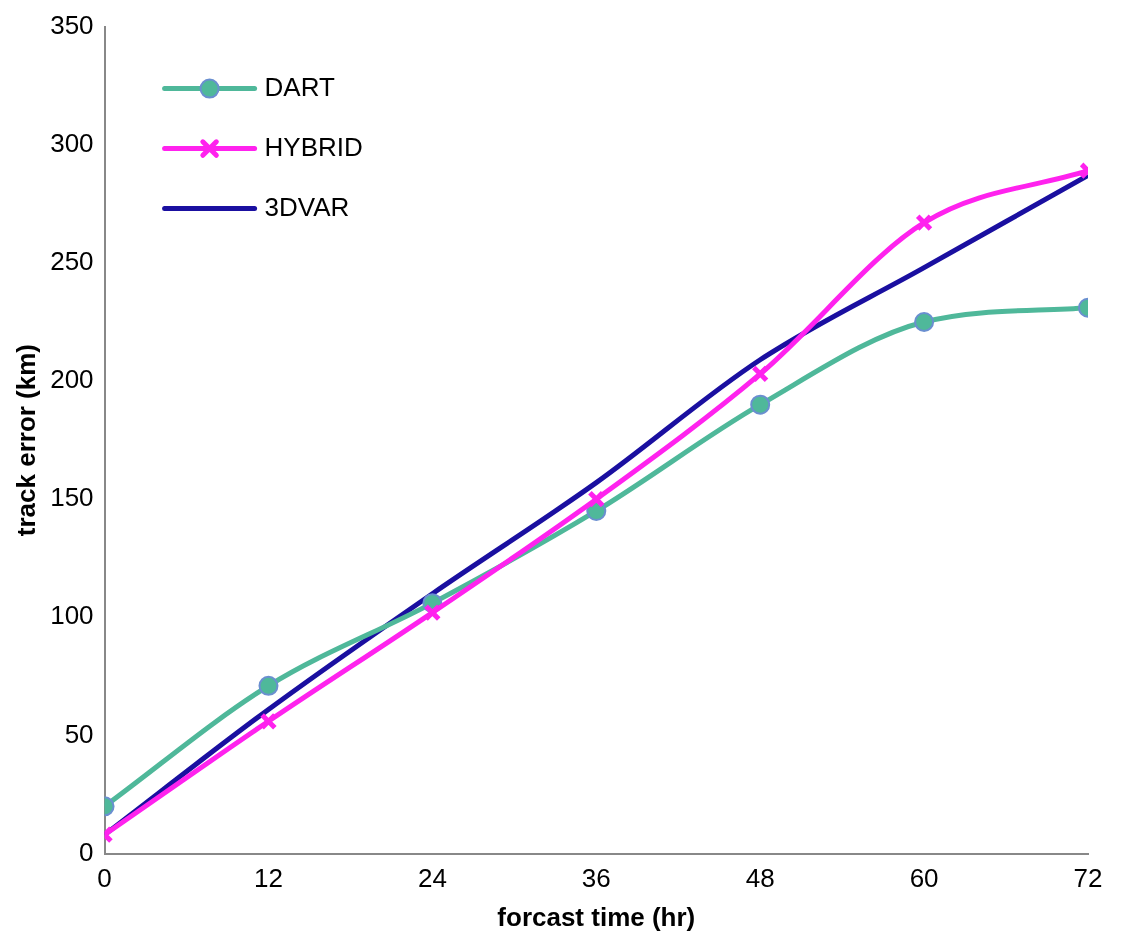 The image size is (1122, 952). I want to click on x-tick-label: 60, so click(924, 878).